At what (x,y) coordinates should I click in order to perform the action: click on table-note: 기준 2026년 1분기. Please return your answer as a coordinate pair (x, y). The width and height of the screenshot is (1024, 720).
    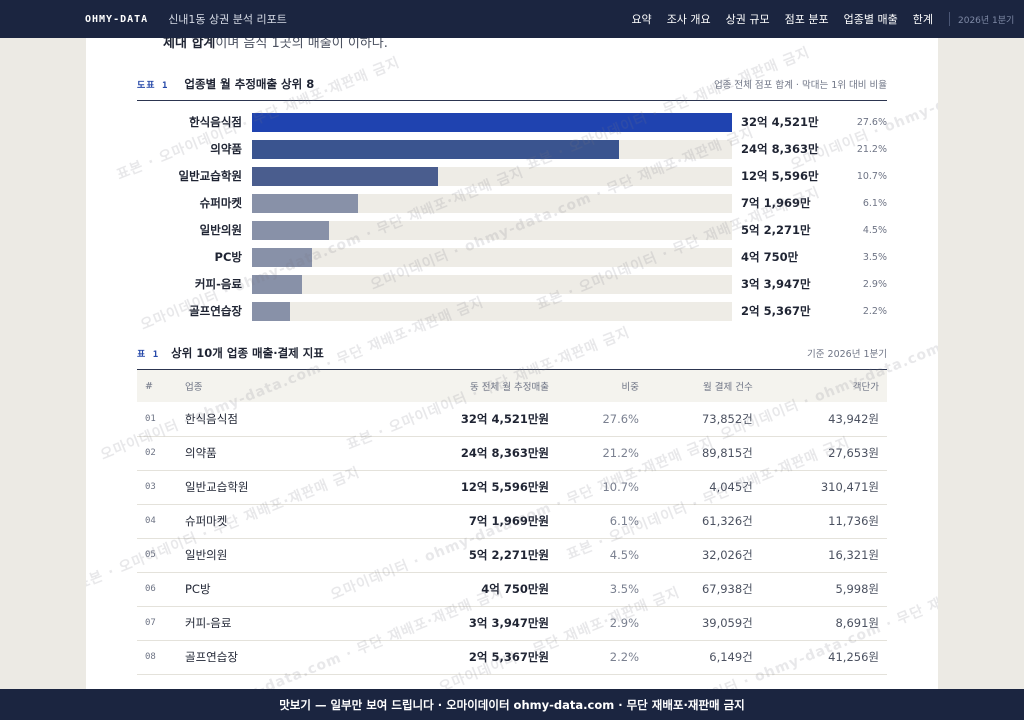
    Looking at the image, I should click on (847, 354).